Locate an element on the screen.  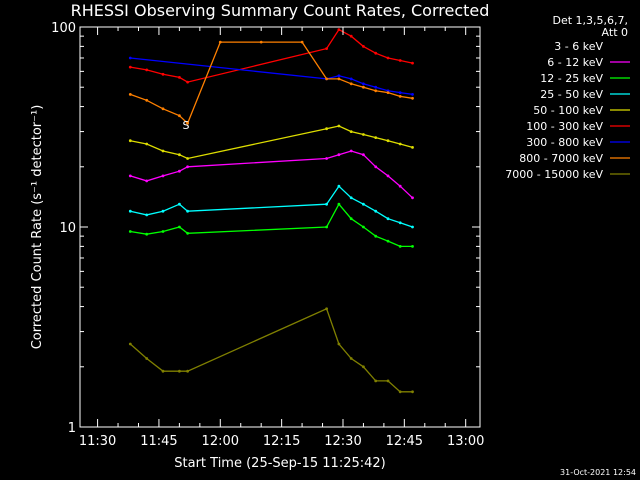
legend-label: 3 - 6 keV is located at coordinates (578, 46).